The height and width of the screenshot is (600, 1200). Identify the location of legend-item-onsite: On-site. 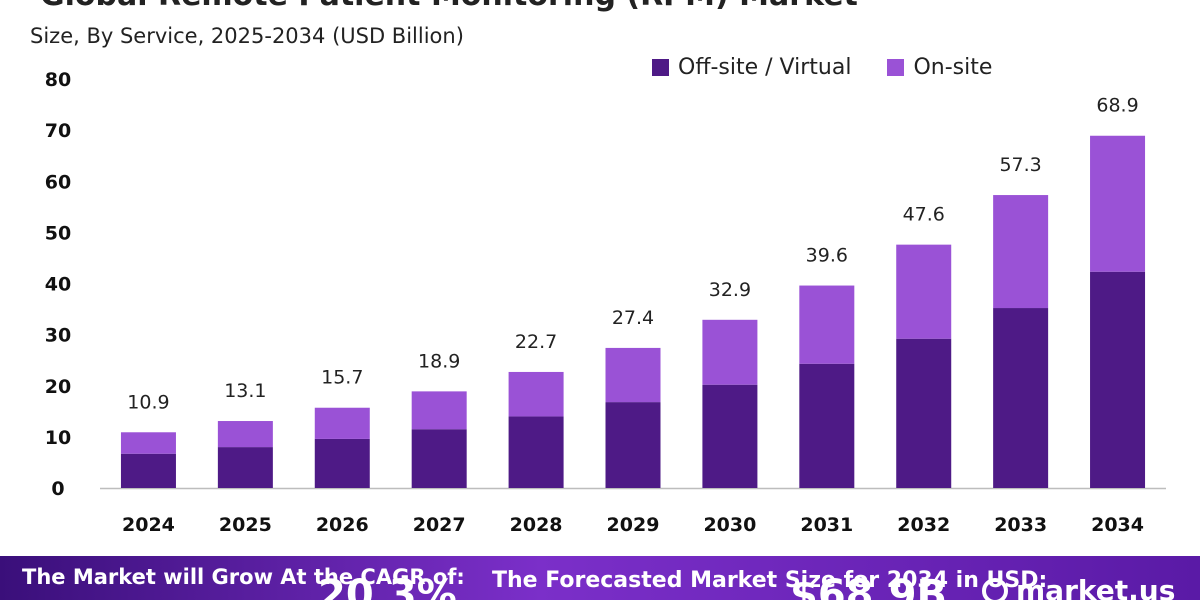
(939, 67).